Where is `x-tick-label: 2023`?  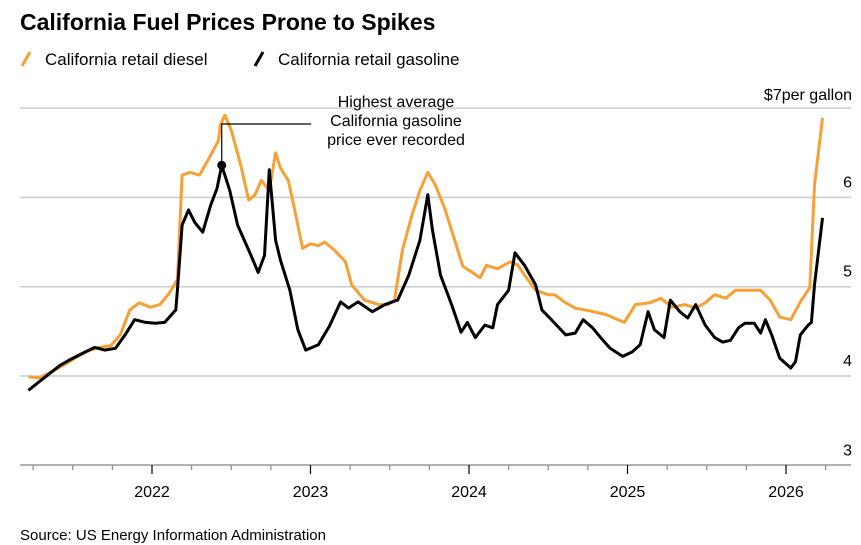 x-tick-label: 2023 is located at coordinates (311, 492).